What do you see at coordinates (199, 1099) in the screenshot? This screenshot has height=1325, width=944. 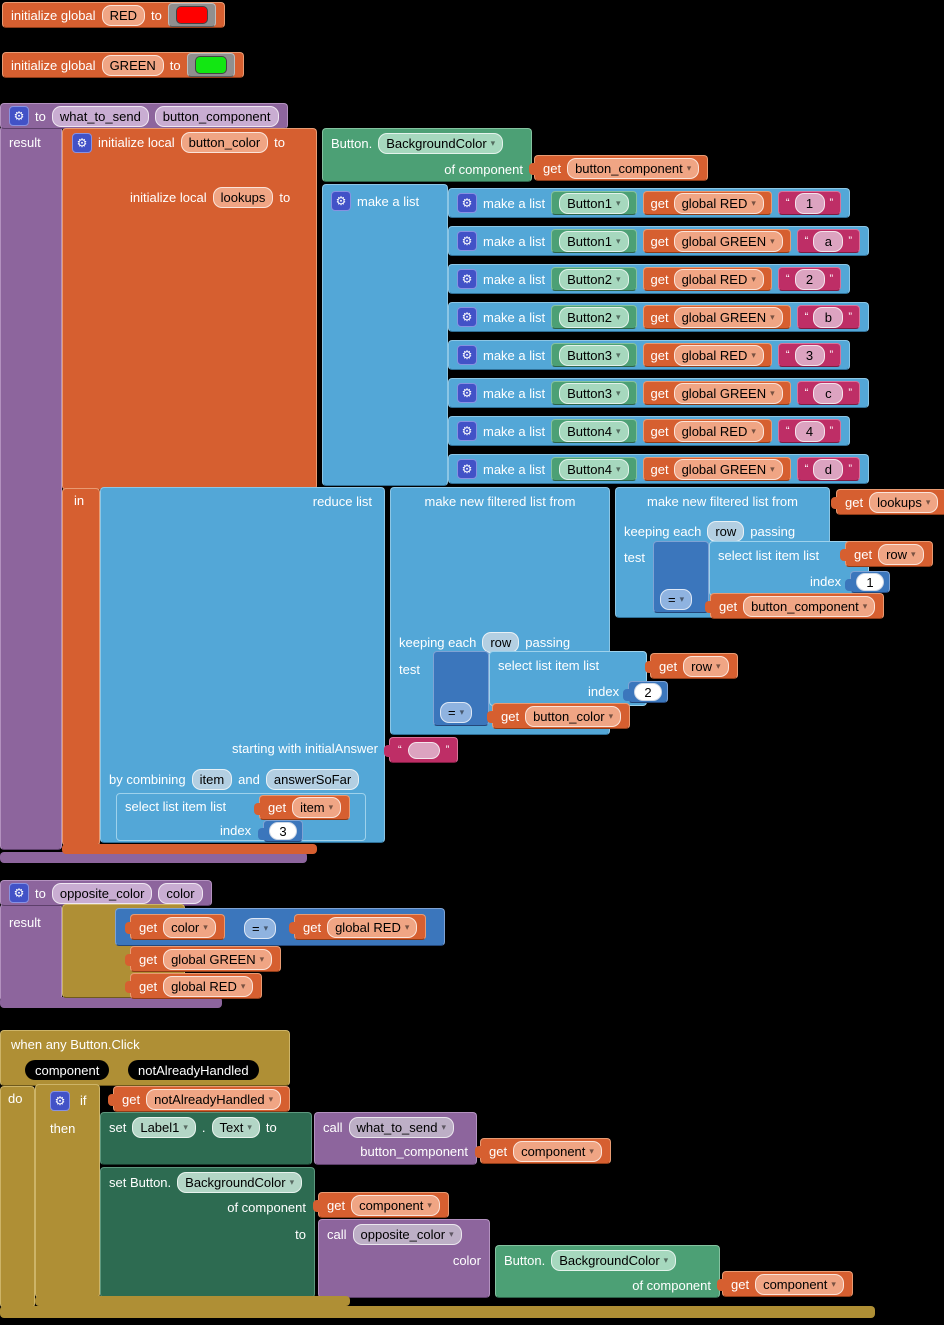 I see `get-notalreadyhandled-block: get notAlreadyHandled ▾` at bounding box center [199, 1099].